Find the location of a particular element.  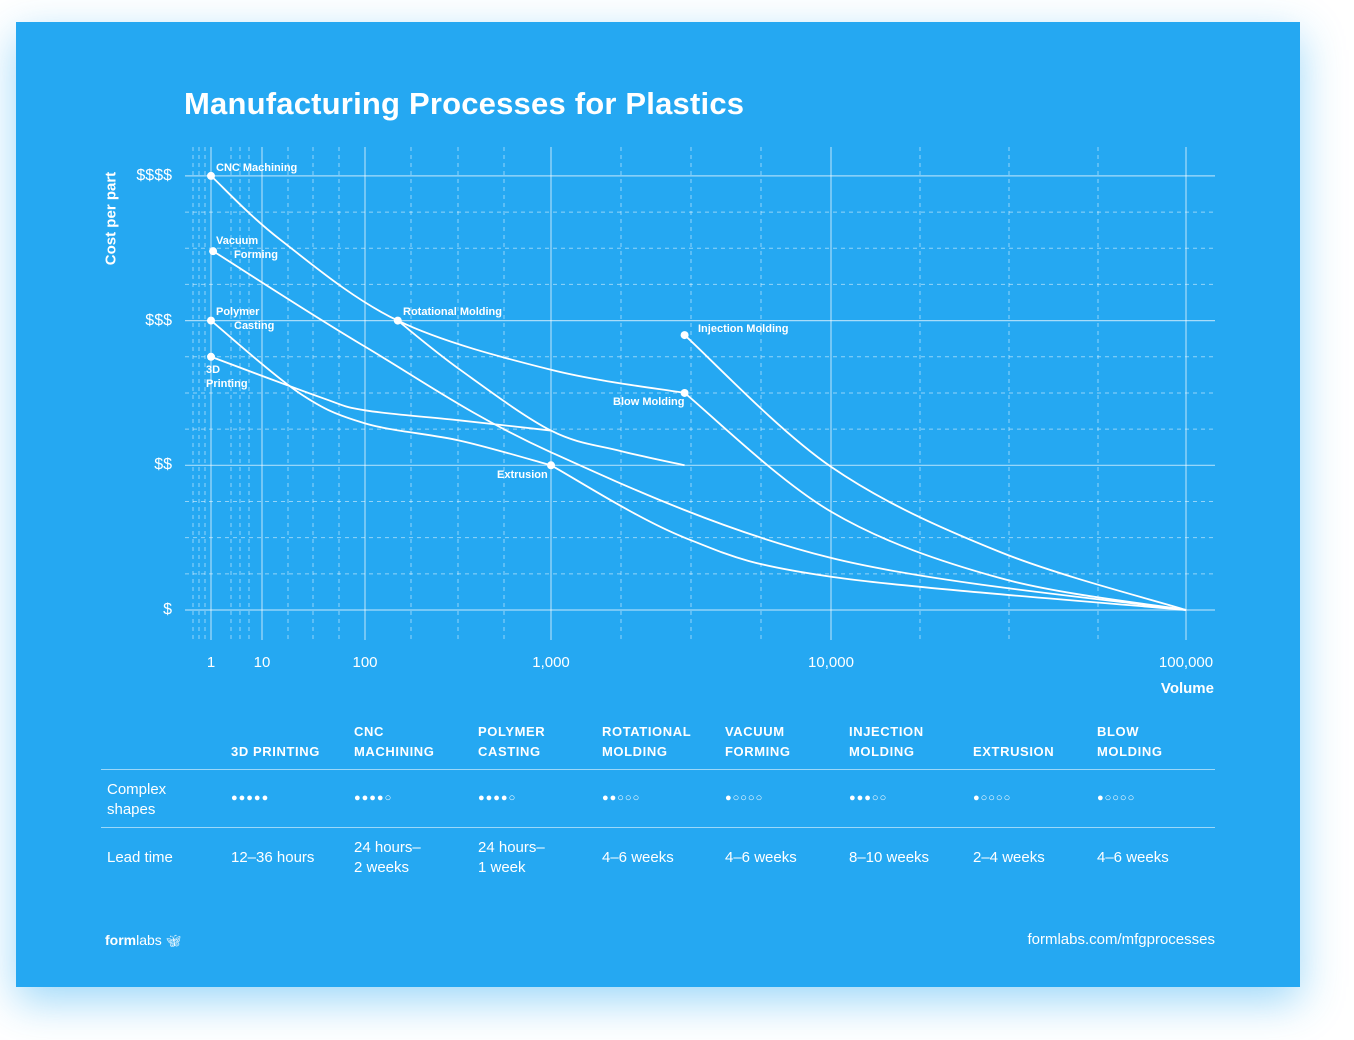

lead-time-value: 1 week is located at coordinates (502, 867).